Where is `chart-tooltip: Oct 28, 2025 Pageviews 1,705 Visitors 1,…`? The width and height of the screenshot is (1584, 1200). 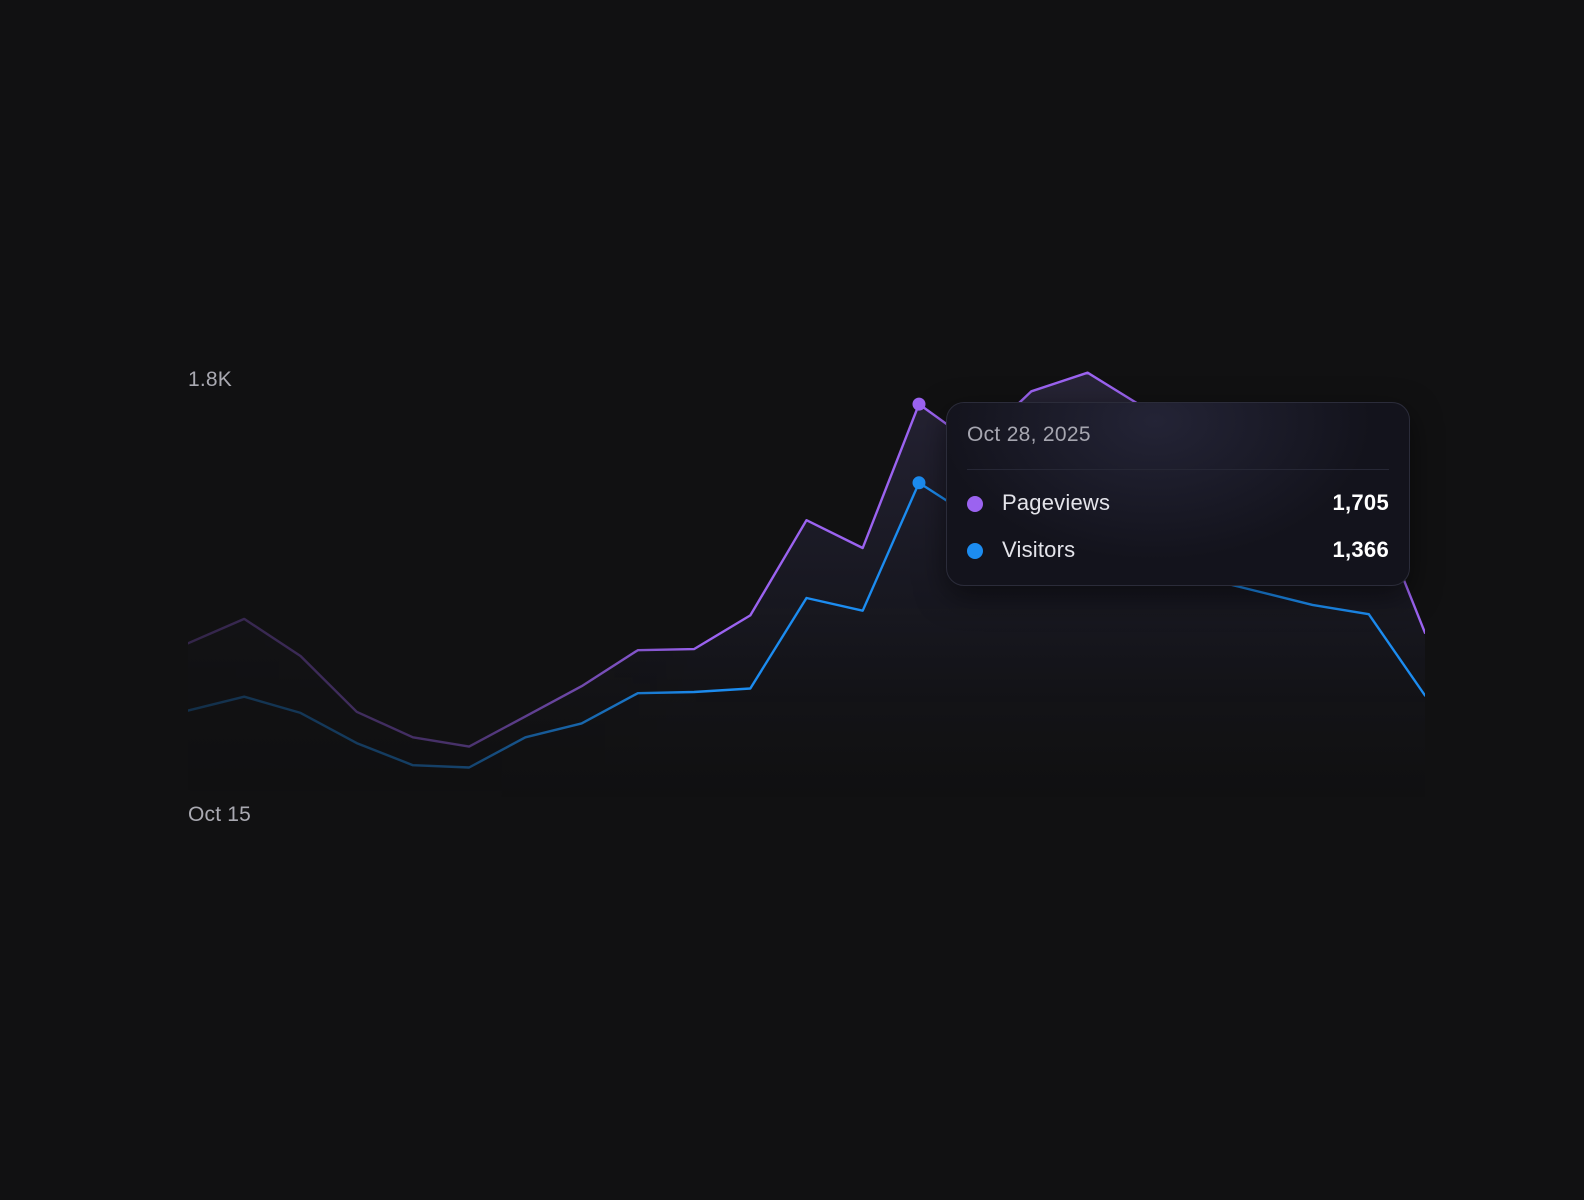 chart-tooltip: Oct 28, 2025 Pageviews 1,705 Visitors 1,… is located at coordinates (1178, 494).